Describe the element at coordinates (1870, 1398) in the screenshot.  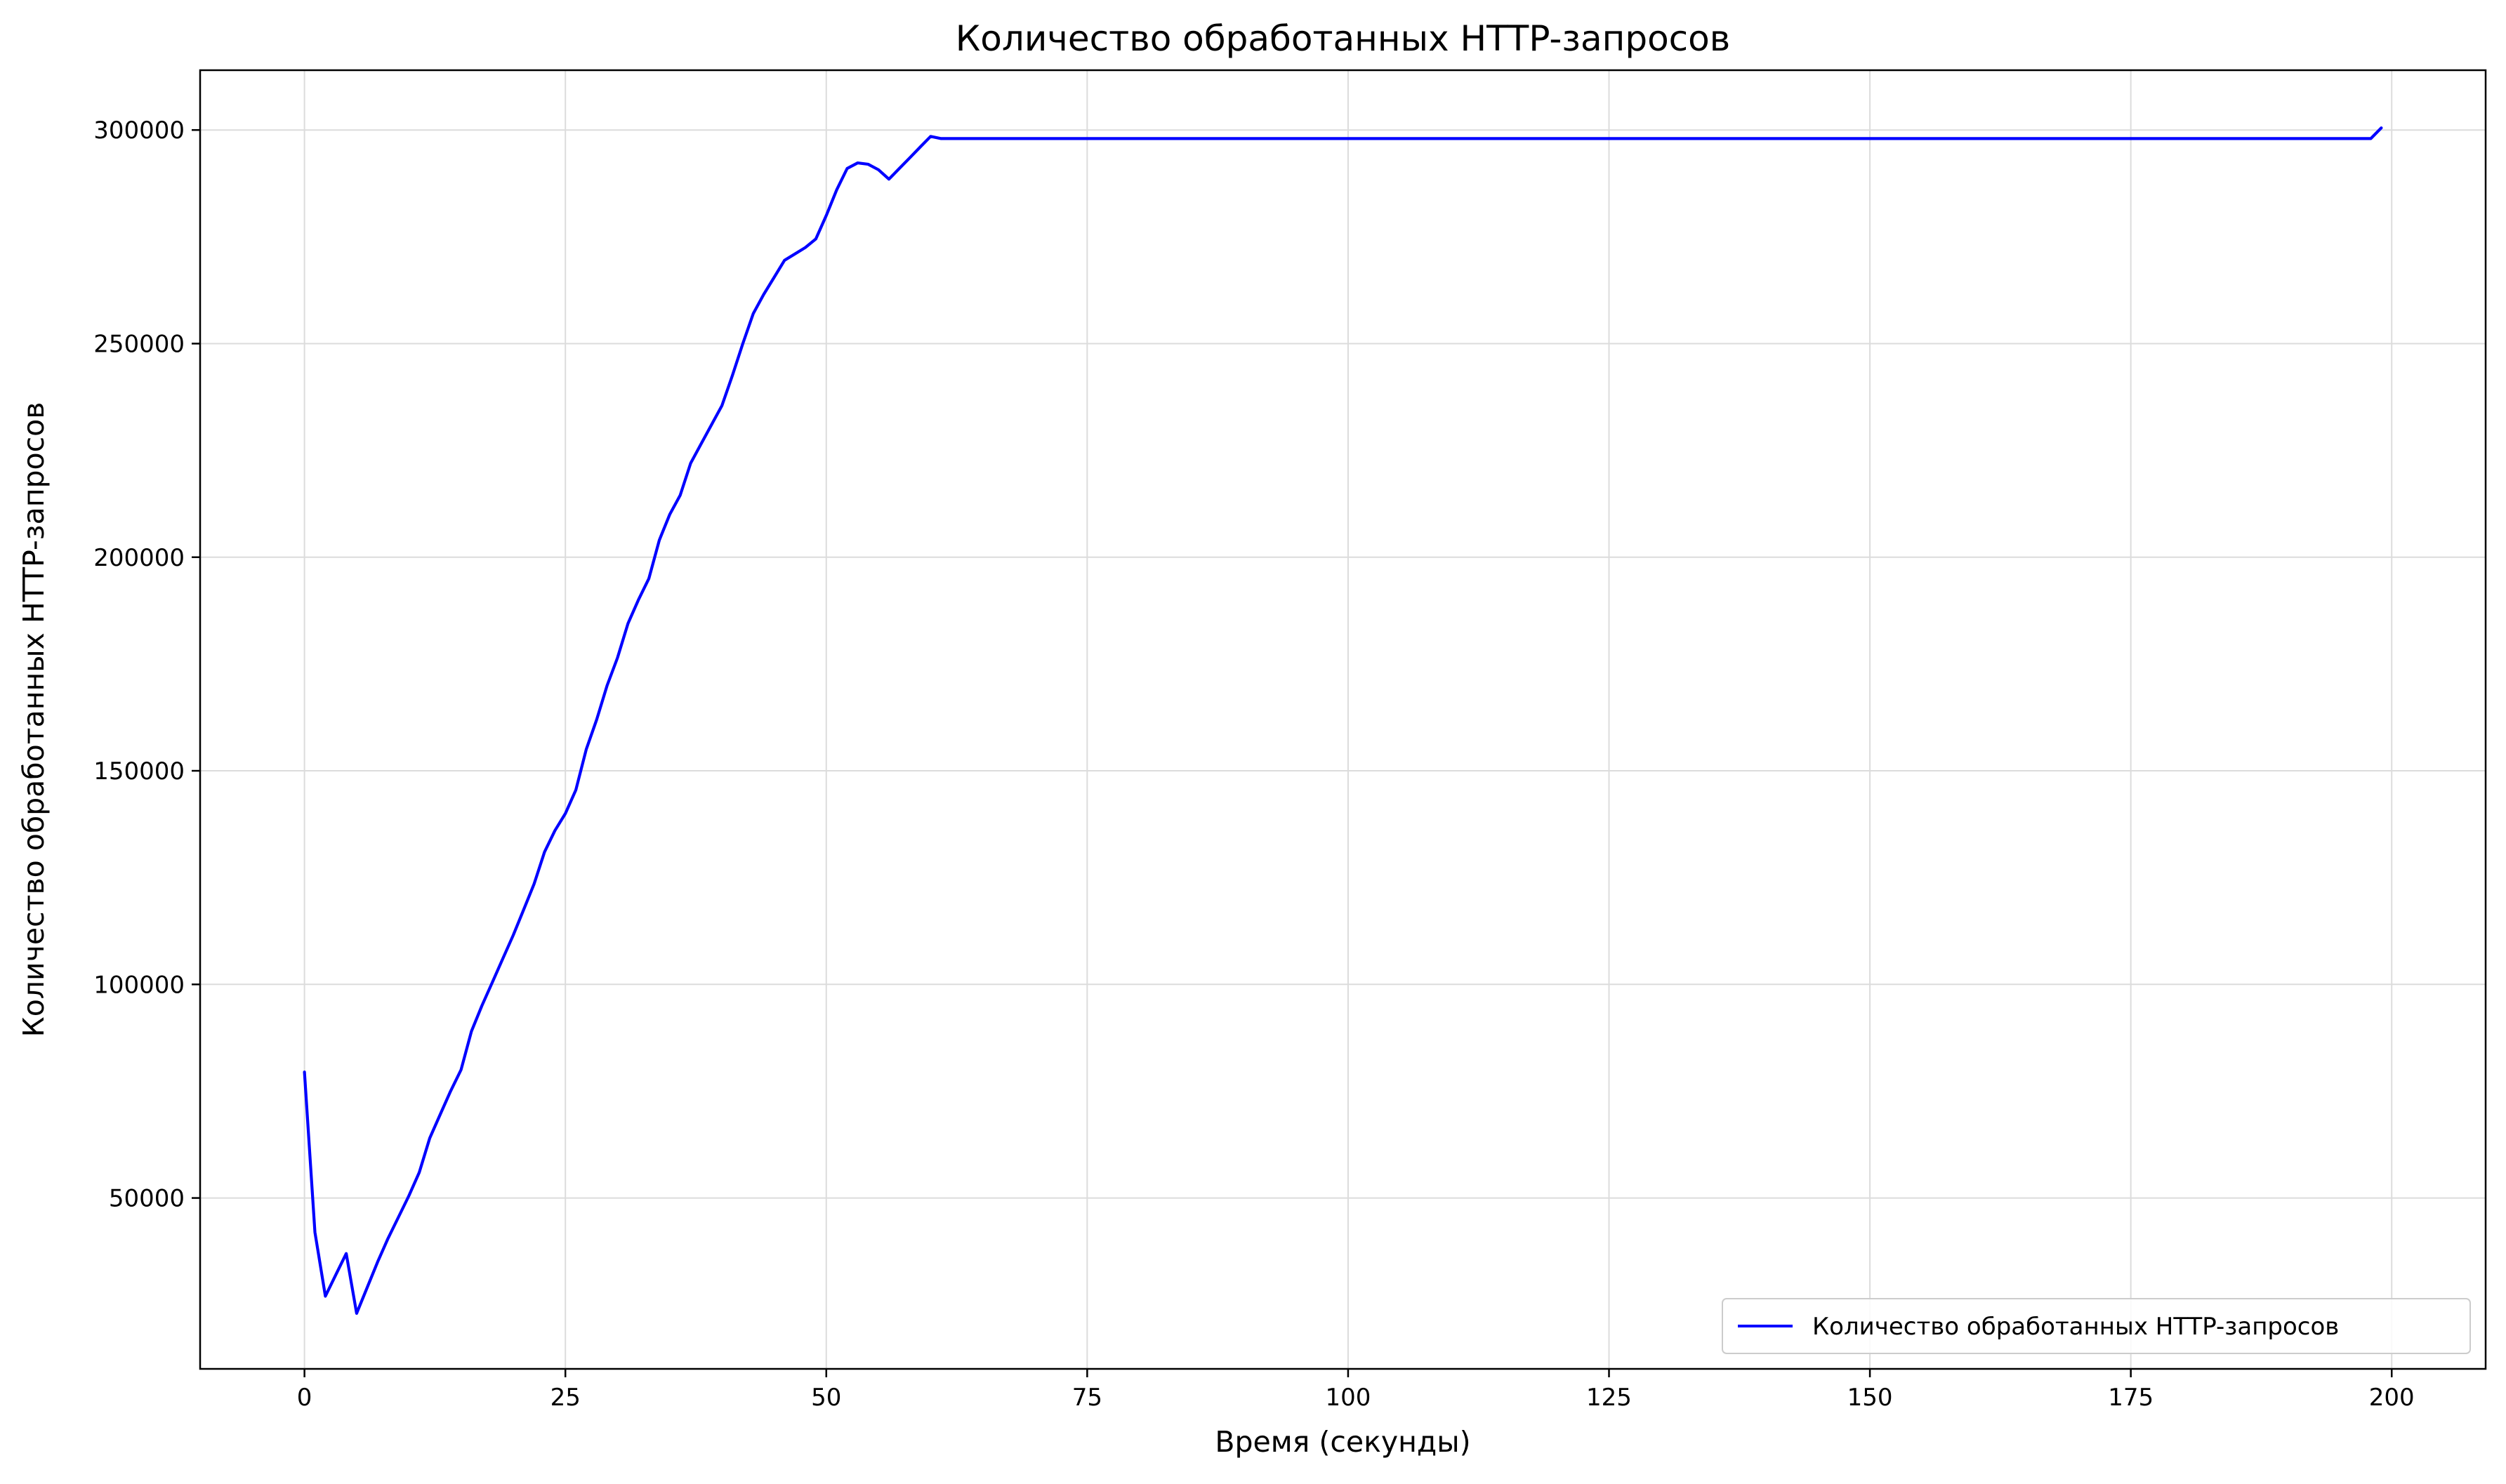
I see `x-tick-label: 150` at that location.